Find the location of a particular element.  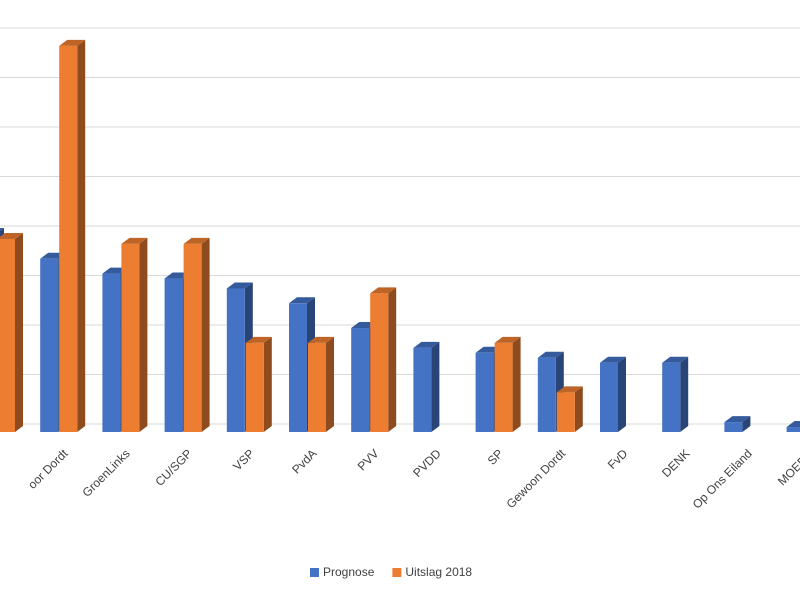

x-tick-label: CU/SGP is located at coordinates (174, 467).